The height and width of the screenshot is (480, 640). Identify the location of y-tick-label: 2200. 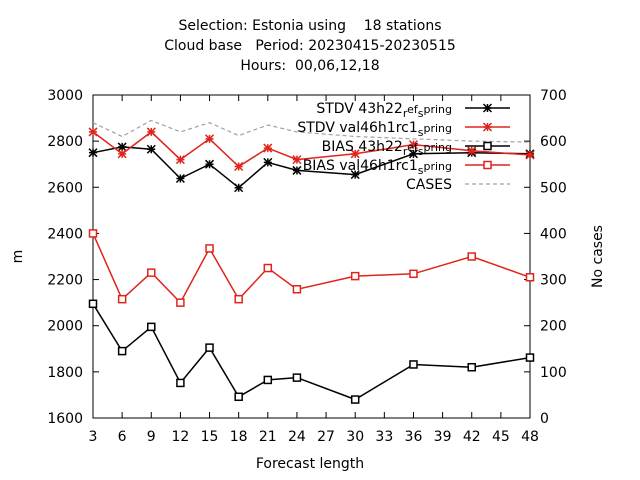
(65, 281).